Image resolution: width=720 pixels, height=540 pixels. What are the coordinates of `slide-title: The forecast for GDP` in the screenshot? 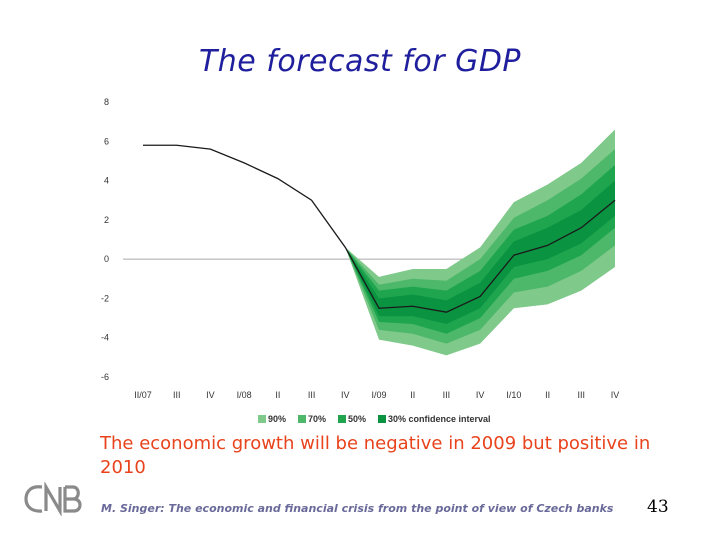 It's located at (360, 61).